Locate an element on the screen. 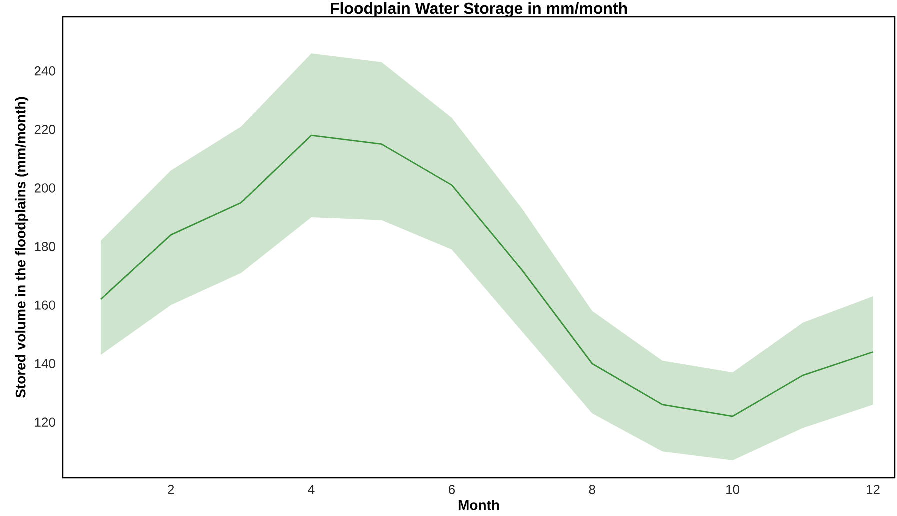 Image resolution: width=897 pixels, height=516 pixels. y-tick-label: 120 is located at coordinates (45, 422).